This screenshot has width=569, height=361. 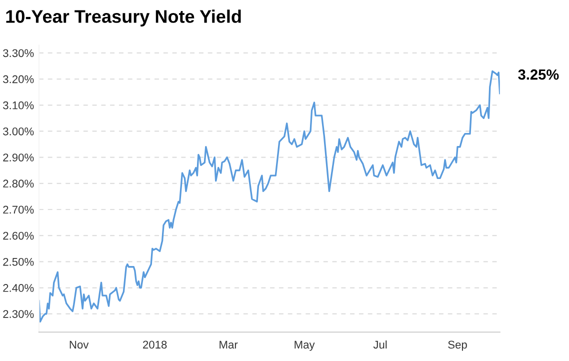 What do you see at coordinates (18, 314) in the screenshot?
I see `y-tick-label: 2.30%` at bounding box center [18, 314].